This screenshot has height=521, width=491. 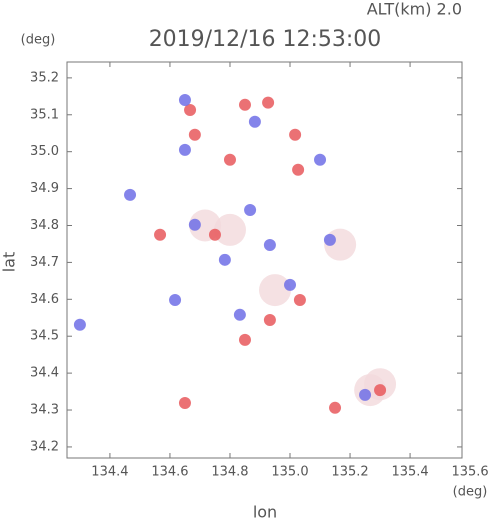 What do you see at coordinates (44, 188) in the screenshot?
I see `y-tick-label: 34.9` at bounding box center [44, 188].